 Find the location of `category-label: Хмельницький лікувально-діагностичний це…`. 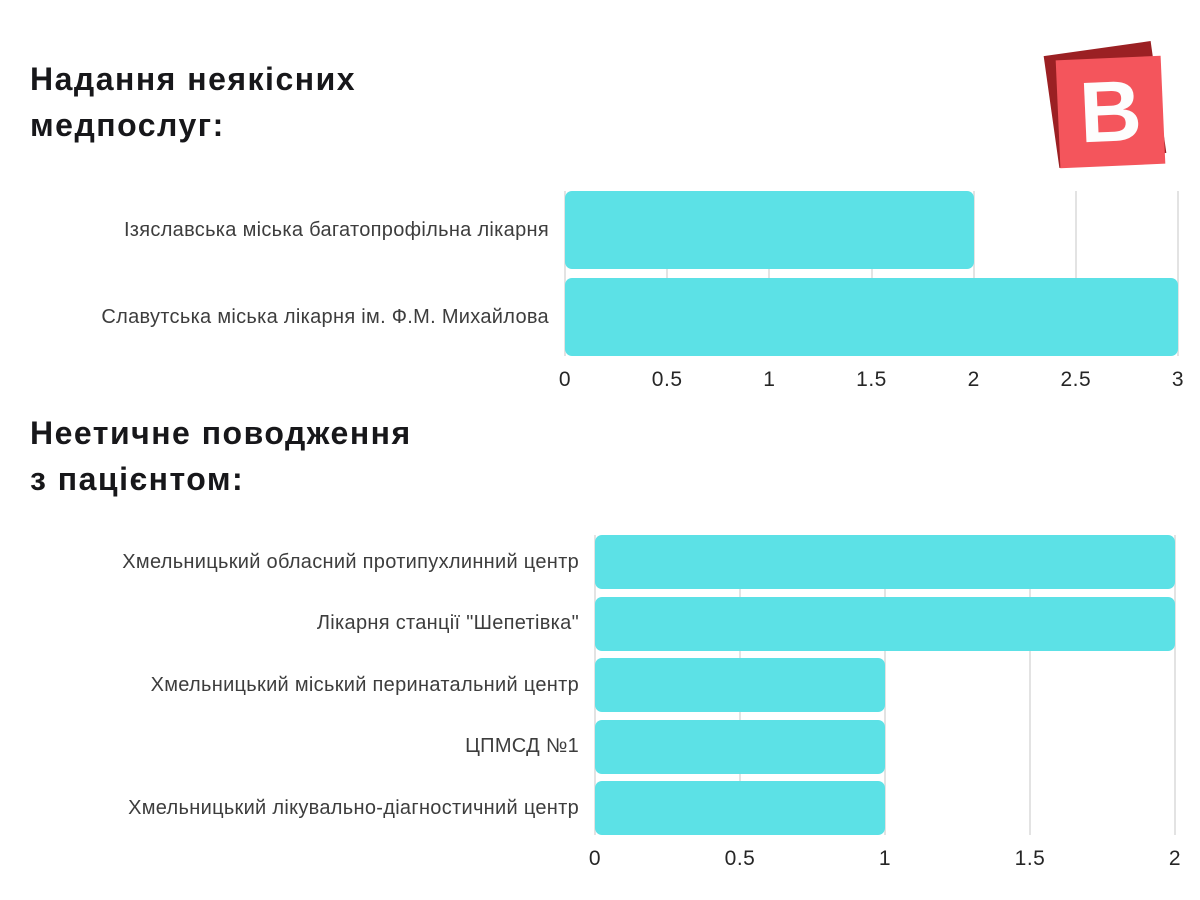

category-label: Хмельницький лікувально-діагностичний це… is located at coordinates (353, 807).